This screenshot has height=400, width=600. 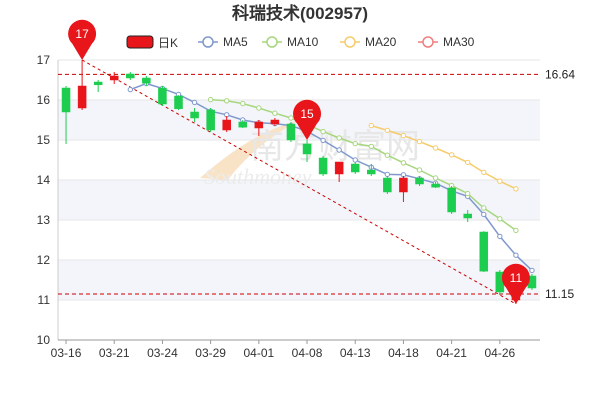 I want to click on y-axis: 10 11 12 13 14 15 16 17, so click(x=48, y=200).